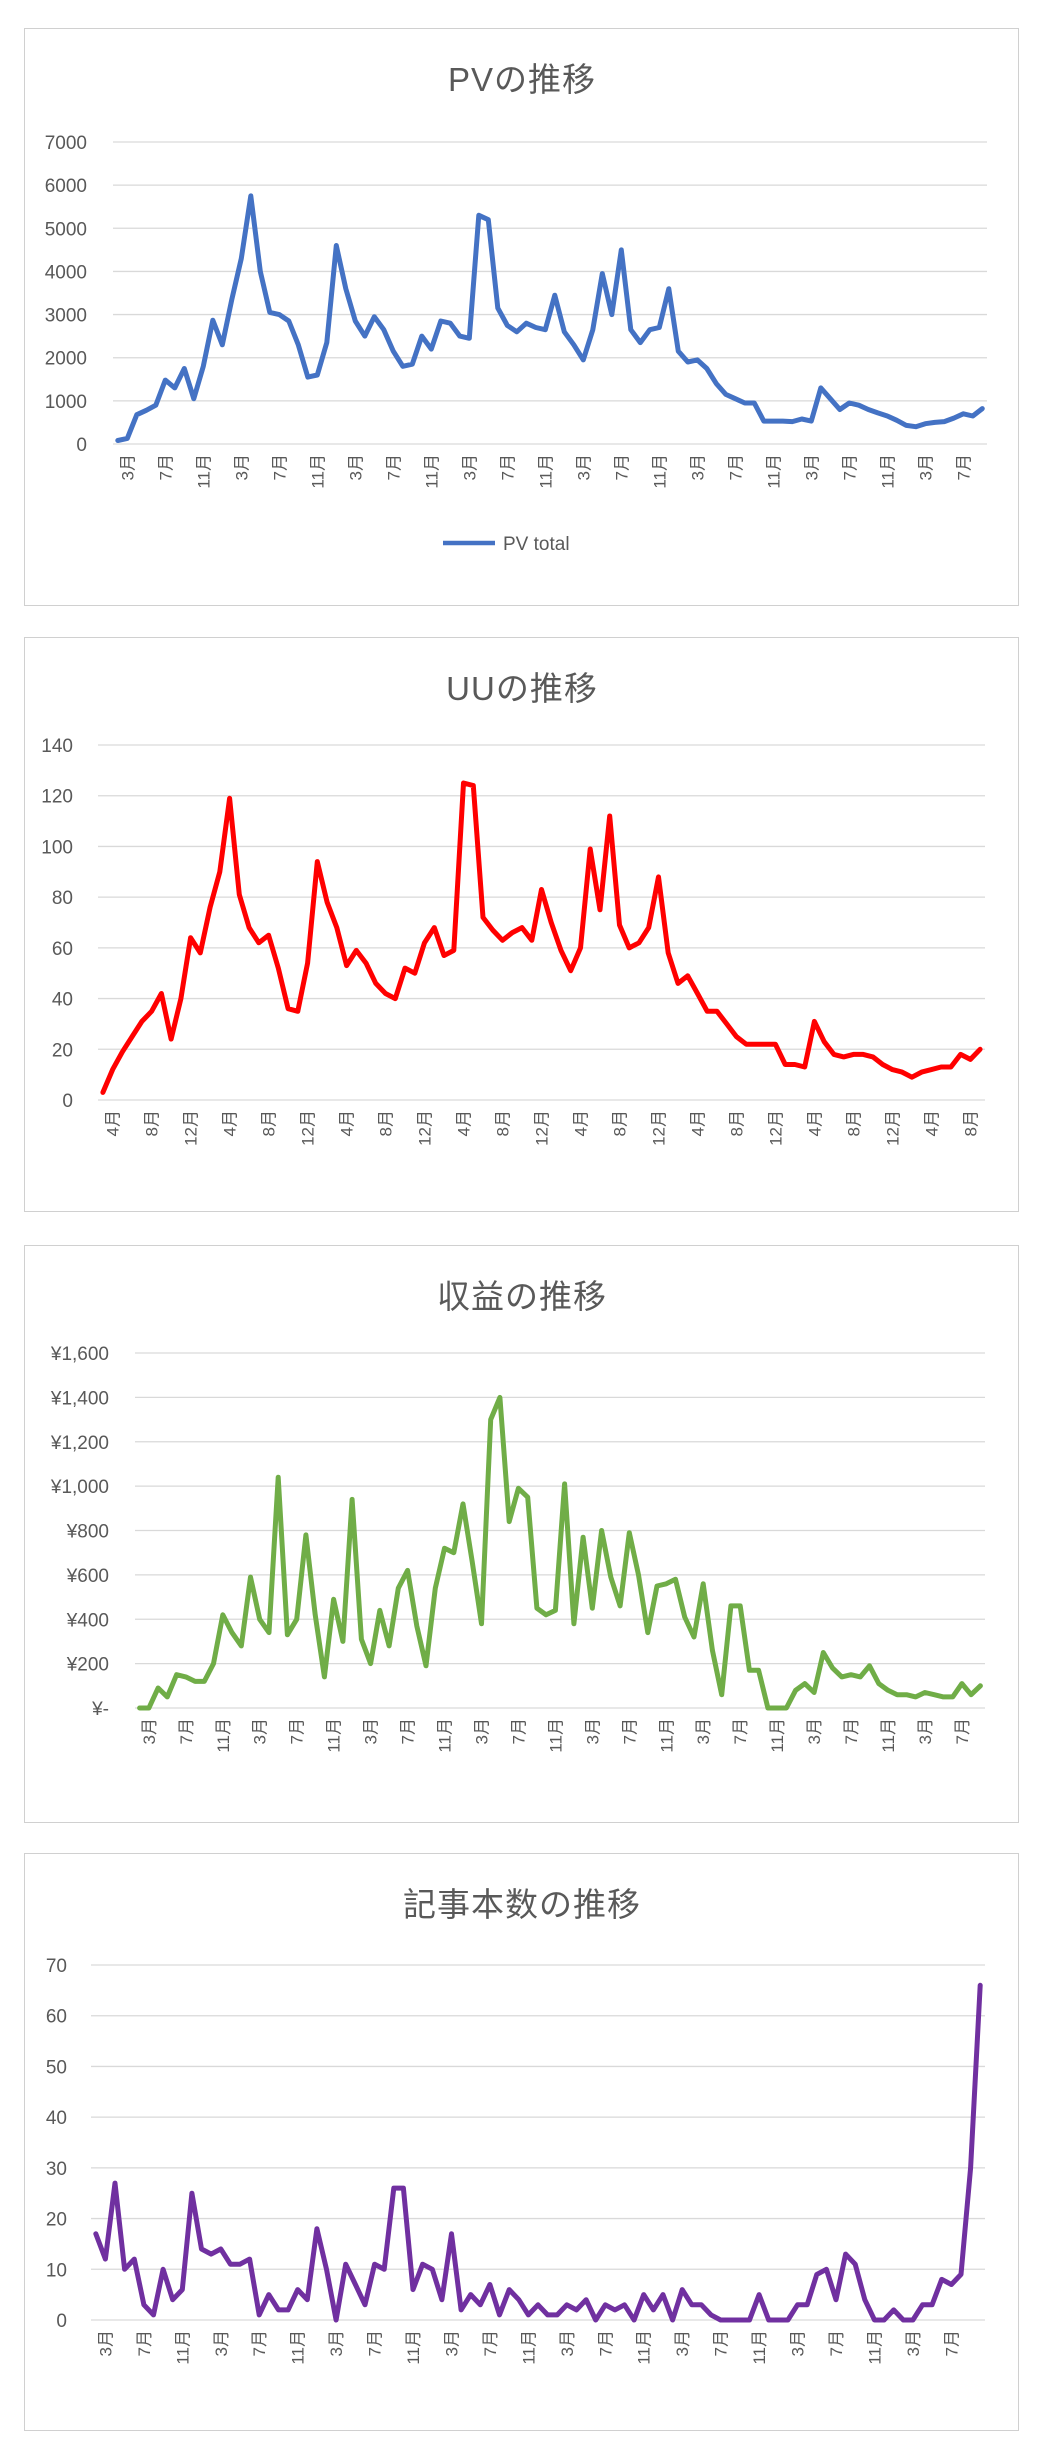 The height and width of the screenshot is (2439, 1041). What do you see at coordinates (66, 316) in the screenshot?
I see `y-tick-label: 3000` at bounding box center [66, 316].